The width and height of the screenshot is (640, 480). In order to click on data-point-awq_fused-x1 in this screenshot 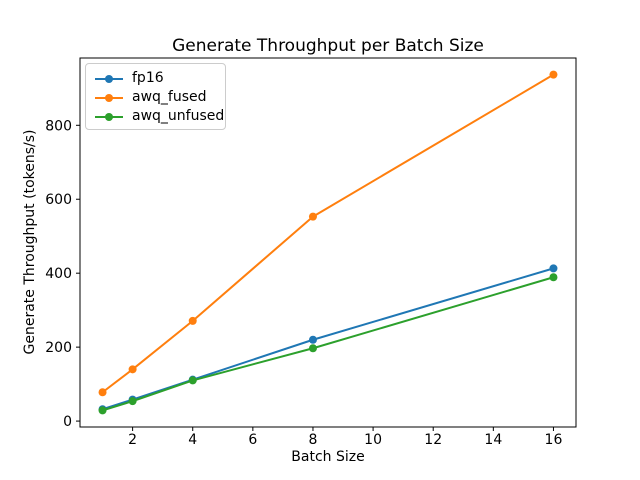, I will do `click(102, 392)`.